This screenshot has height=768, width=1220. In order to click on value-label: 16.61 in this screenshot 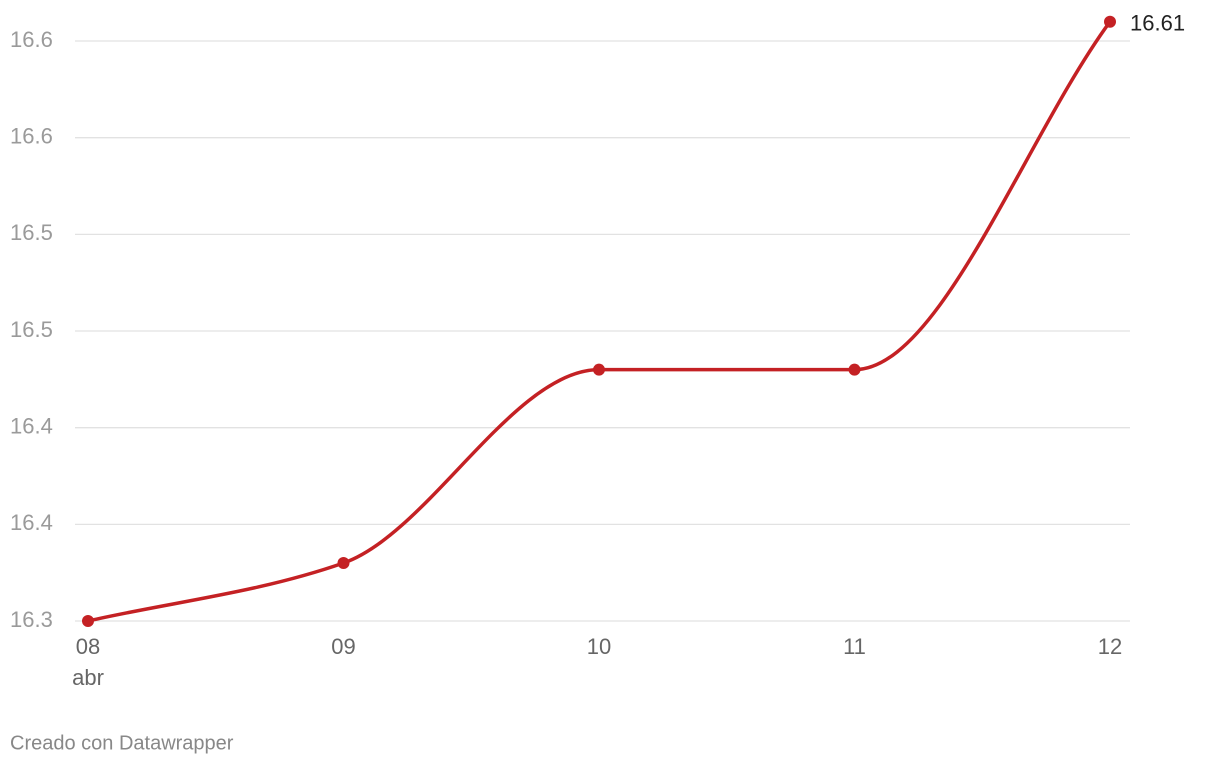, I will do `click(1157, 23)`.